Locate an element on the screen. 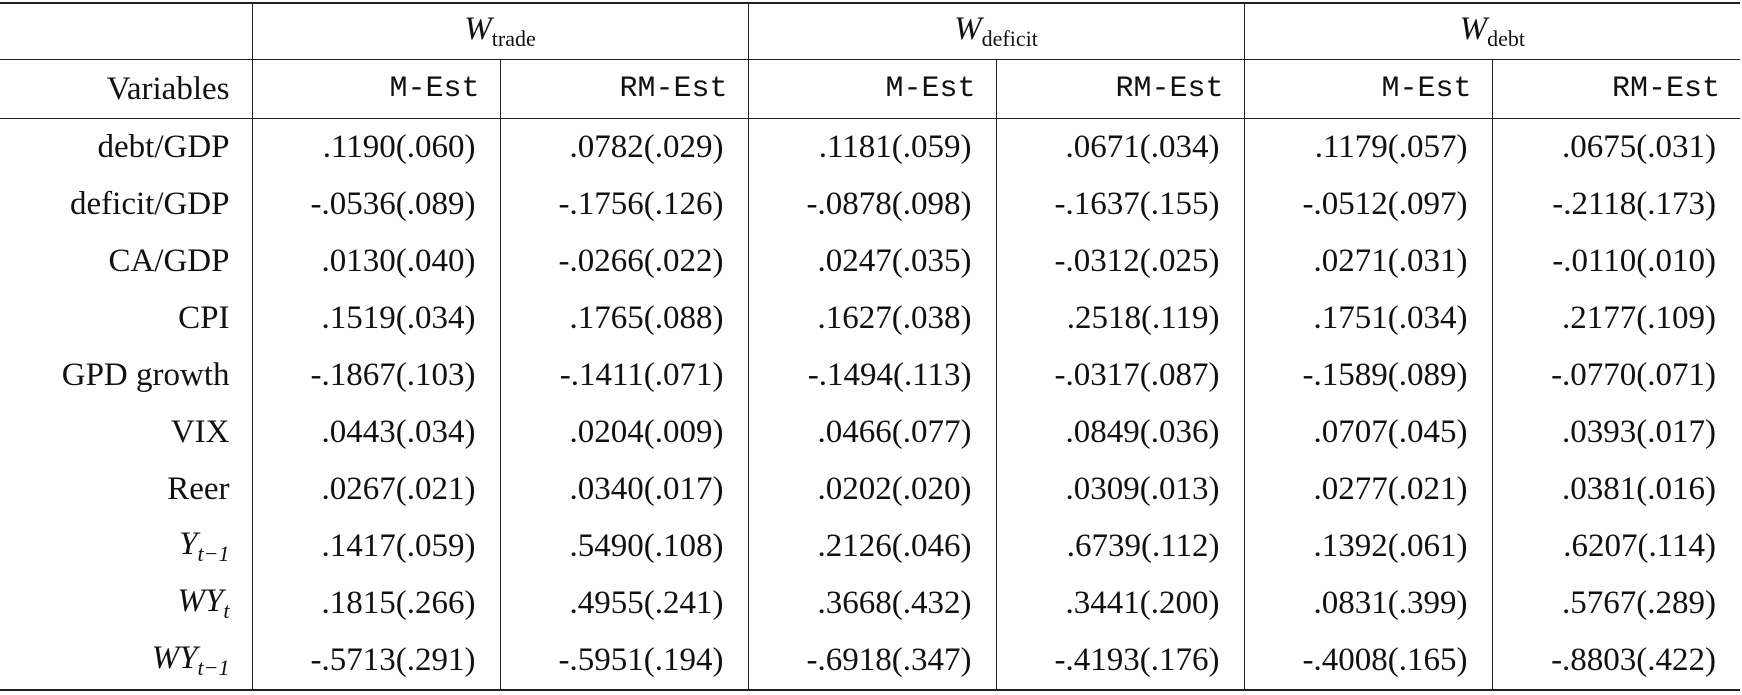 This screenshot has height=695, width=1742. estimate-cell: .1519(.034) is located at coordinates (375, 318).